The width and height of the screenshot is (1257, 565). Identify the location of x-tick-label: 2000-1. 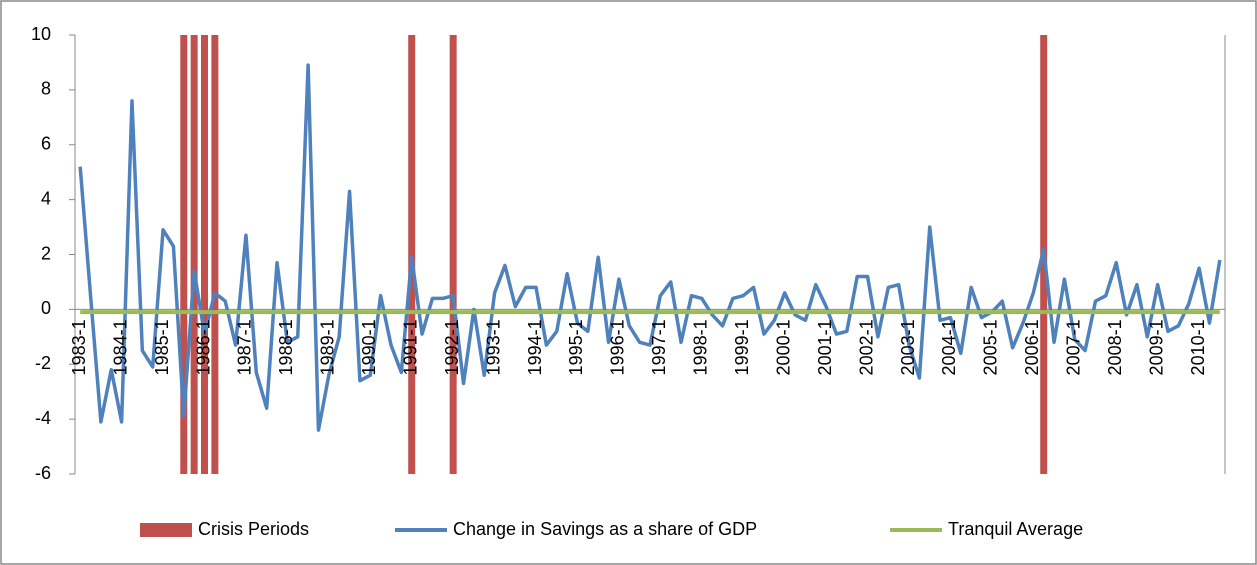
(783, 347).